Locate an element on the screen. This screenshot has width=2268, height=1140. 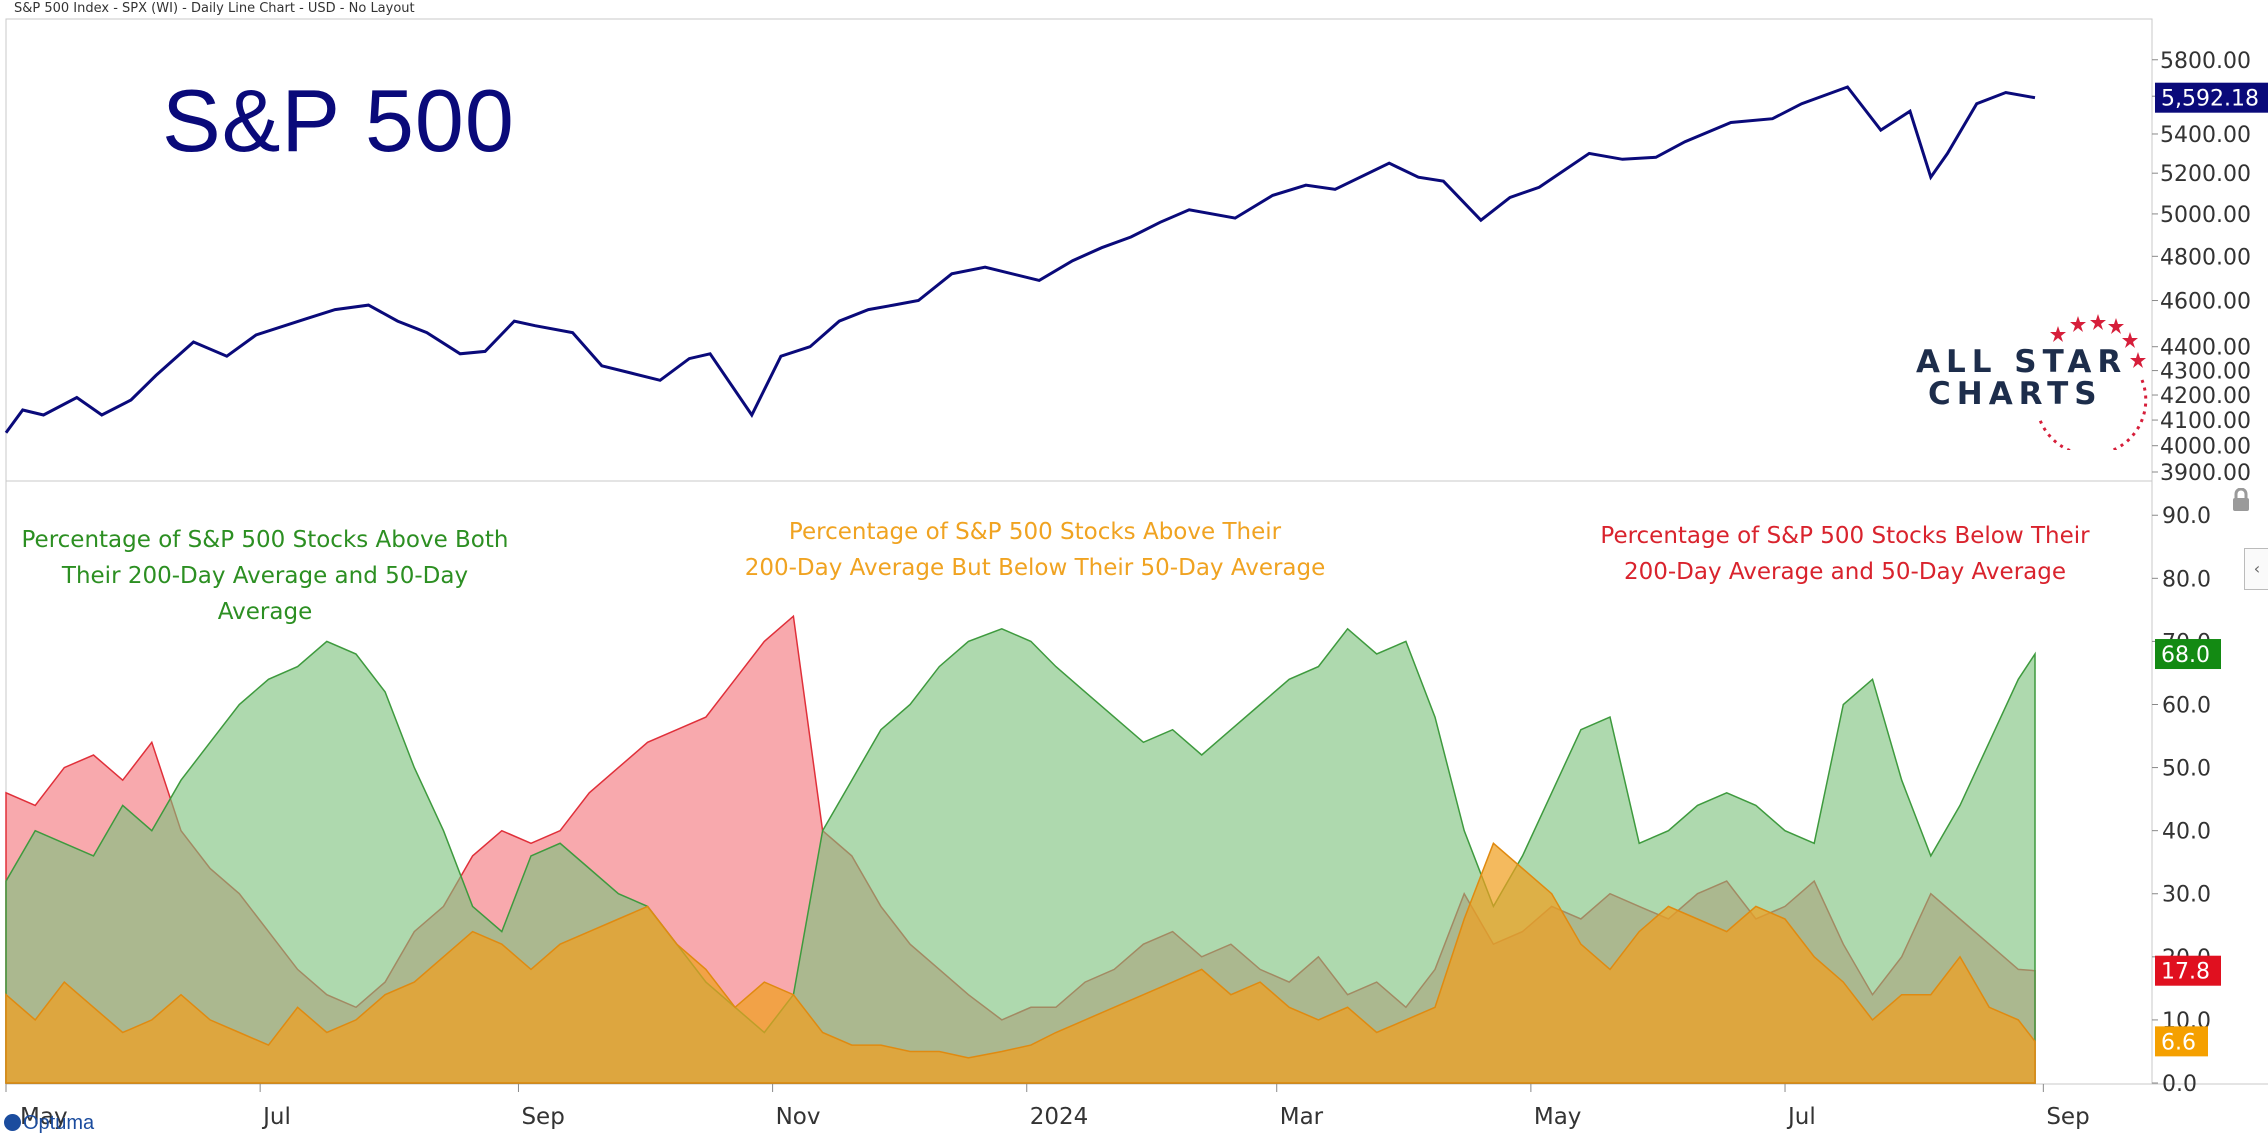
price-tick-label: 4000.00 is located at coordinates (2205, 447).